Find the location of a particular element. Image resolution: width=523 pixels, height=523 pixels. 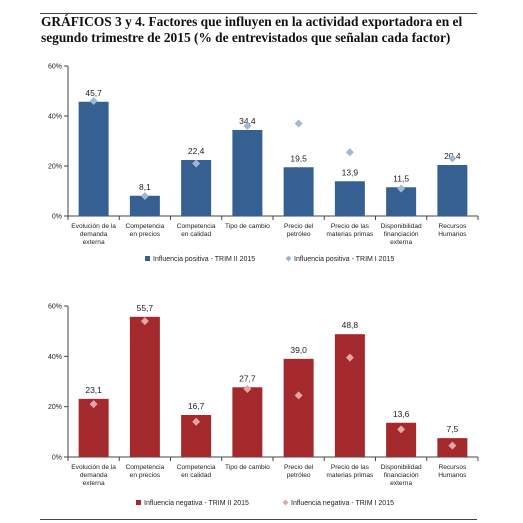

positive-y-tick-label: 60% is located at coordinates (55, 67).